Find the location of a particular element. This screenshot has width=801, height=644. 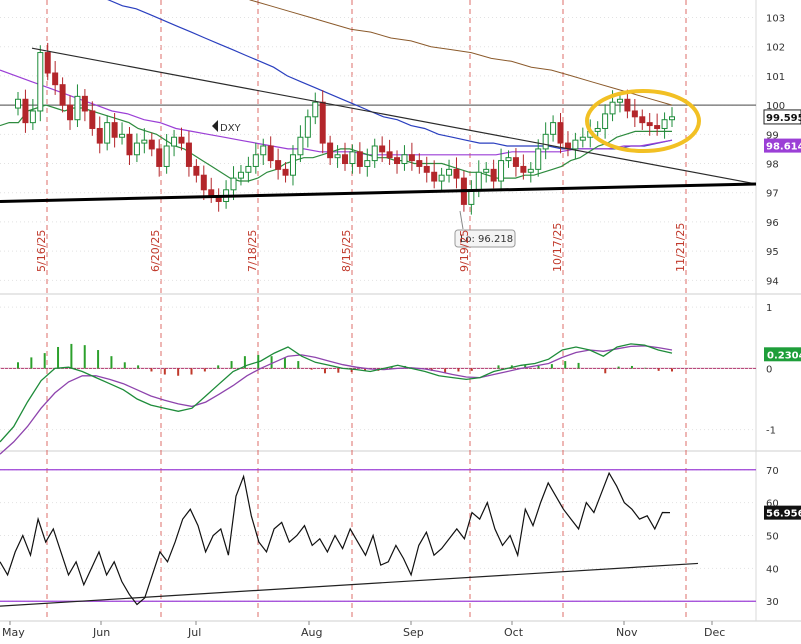

macd-line is located at coordinates (336, 393).